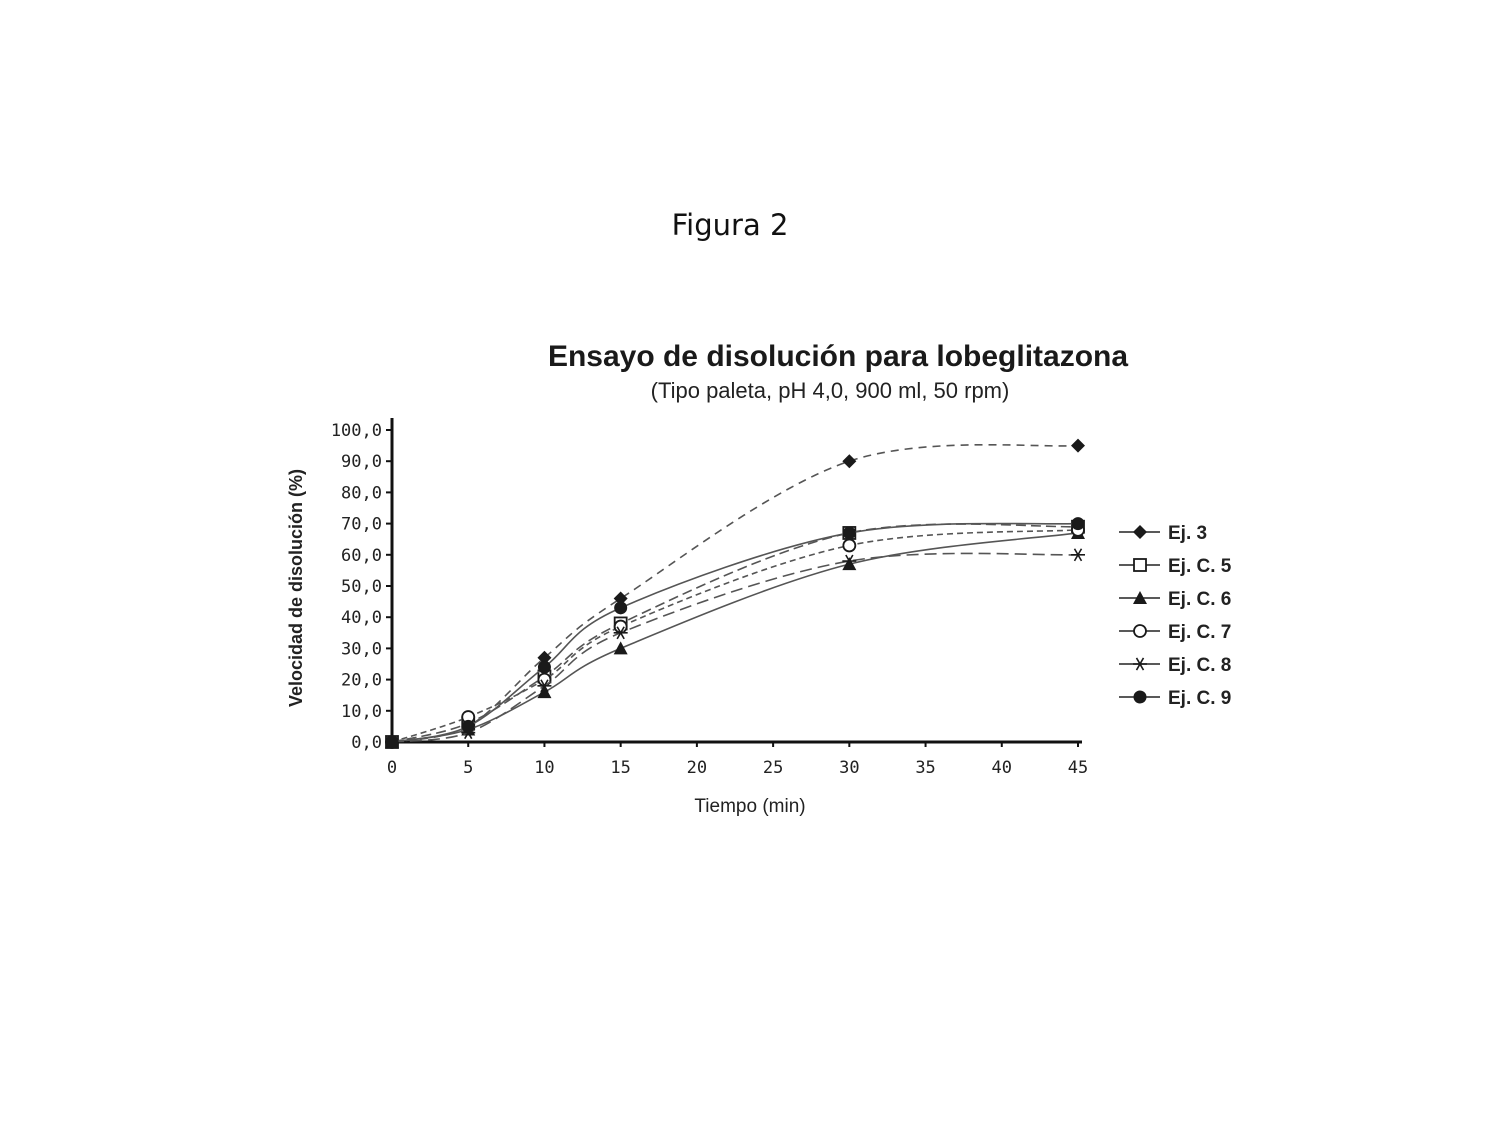  I want to click on y-tick-label: 10,0, so click(361, 712).